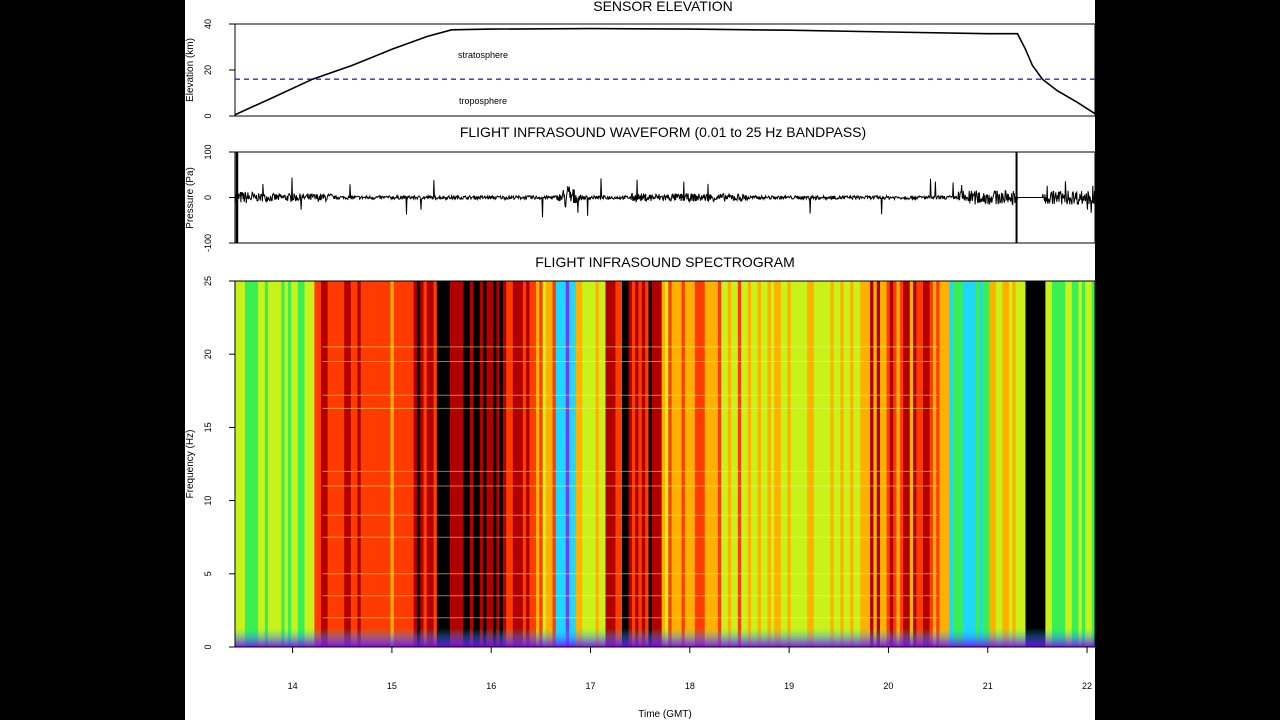  What do you see at coordinates (663, 7) in the screenshot?
I see `elevation-title: SENSOR ELEVATION` at bounding box center [663, 7].